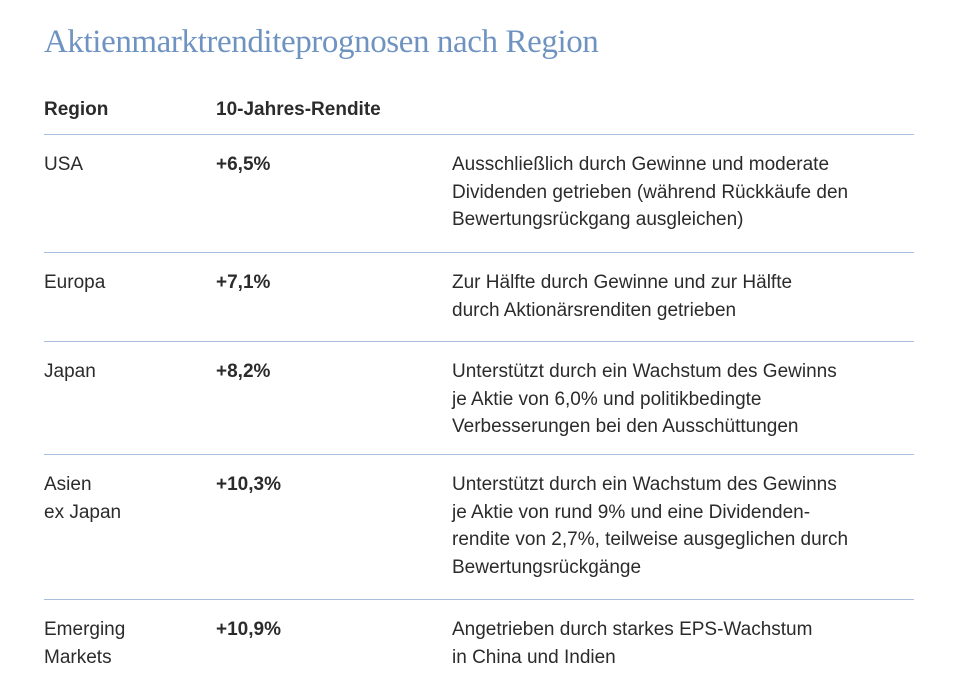 Image resolution: width=964 pixels, height=700 pixels. I want to click on return-value: +10,9%, so click(248, 629).